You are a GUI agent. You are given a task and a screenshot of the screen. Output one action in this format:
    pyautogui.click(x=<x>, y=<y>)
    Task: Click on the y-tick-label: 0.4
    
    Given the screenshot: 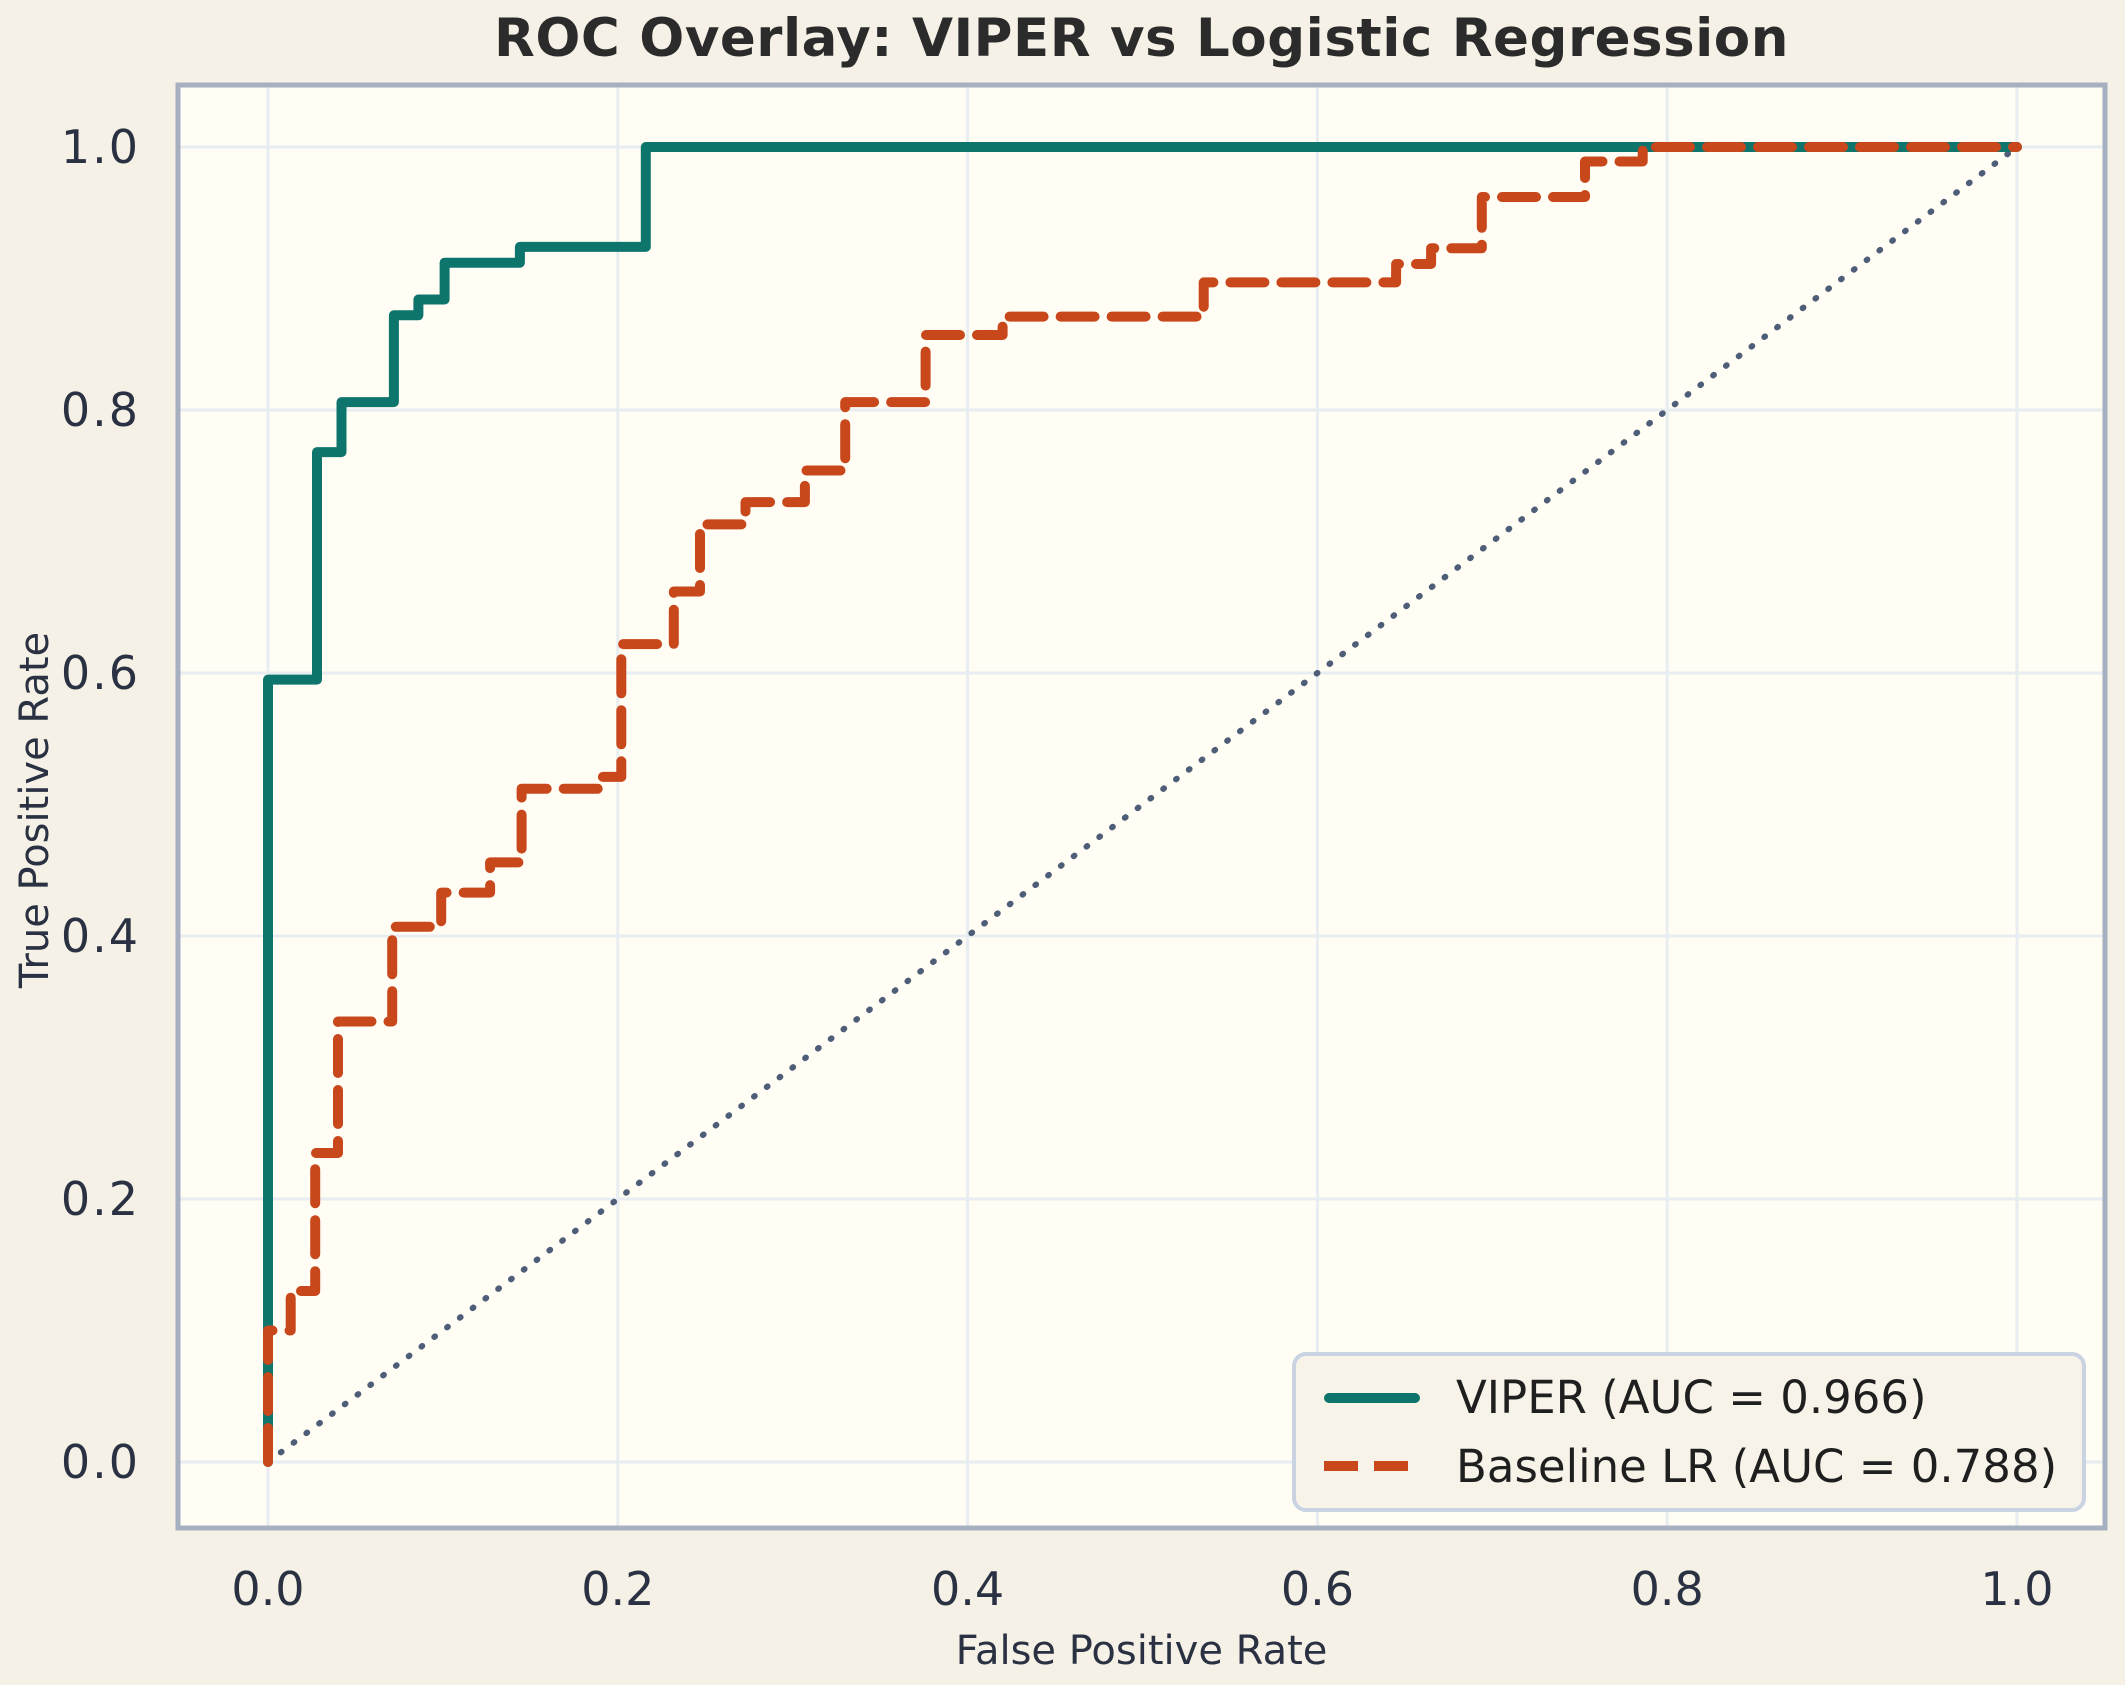 What is the action you would take?
    pyautogui.click(x=100, y=936)
    